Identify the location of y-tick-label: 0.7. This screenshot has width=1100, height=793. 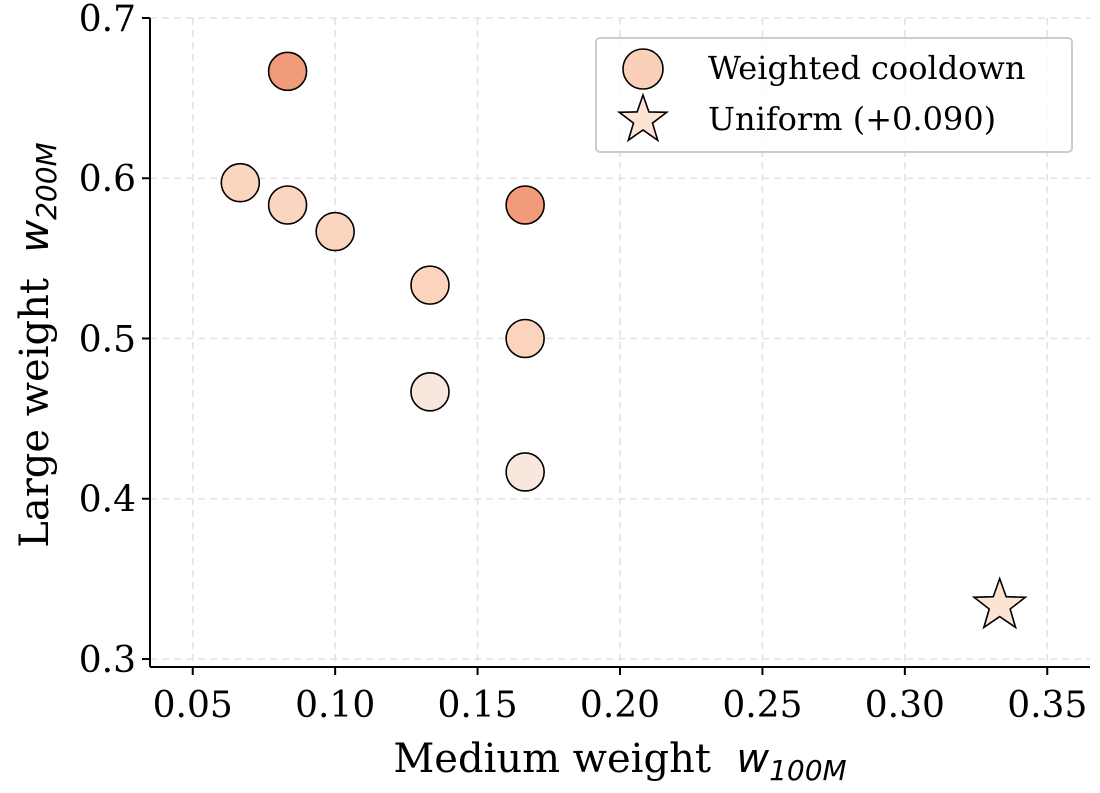
(107, 20).